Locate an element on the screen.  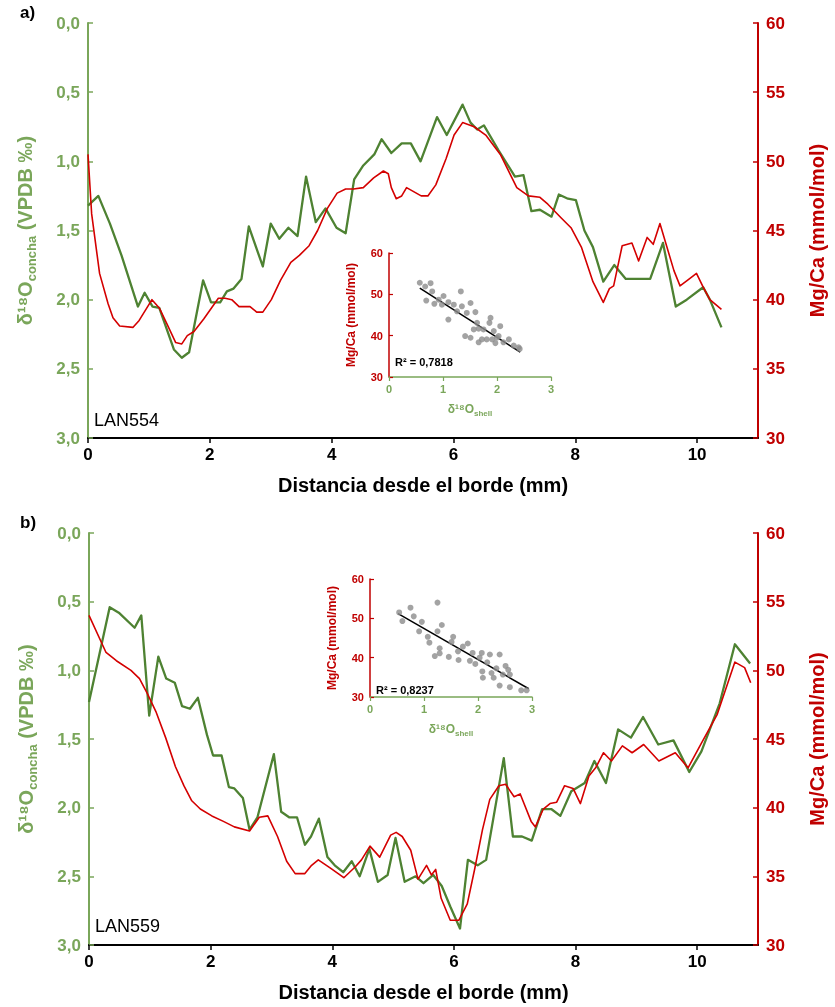
annotation: LAN559 is located at coordinates (128, 926).